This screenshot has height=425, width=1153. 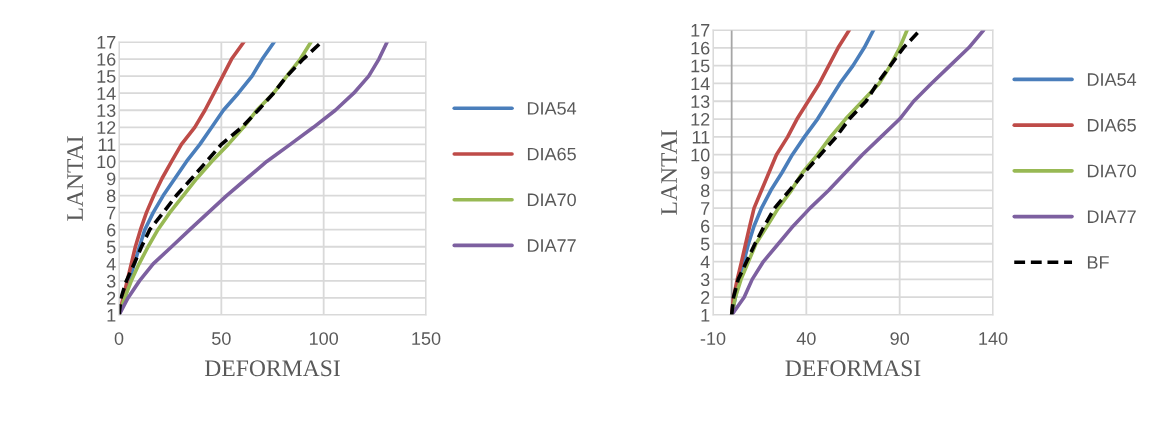 I want to click on x-tick-label: 140, so click(x=993, y=338).